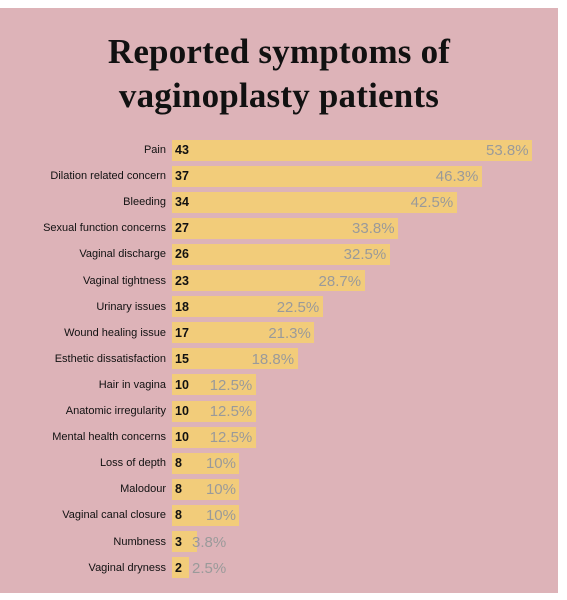 This screenshot has width=567, height=600. What do you see at coordinates (373, 229) in the screenshot?
I see `percent-label: 33.8%` at bounding box center [373, 229].